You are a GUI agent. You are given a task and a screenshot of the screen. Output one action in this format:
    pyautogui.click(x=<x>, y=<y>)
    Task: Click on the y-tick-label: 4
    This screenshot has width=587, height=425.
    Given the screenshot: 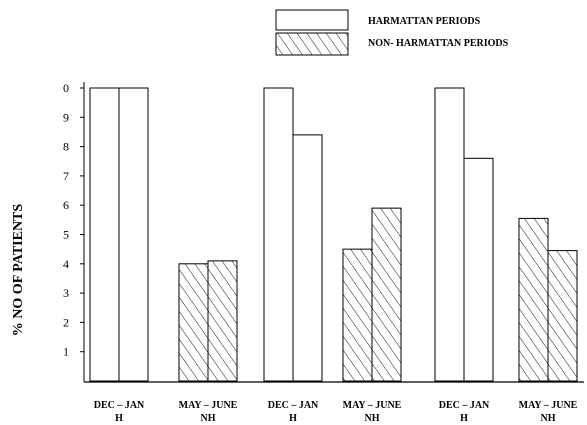 What is the action you would take?
    pyautogui.click(x=66, y=264)
    